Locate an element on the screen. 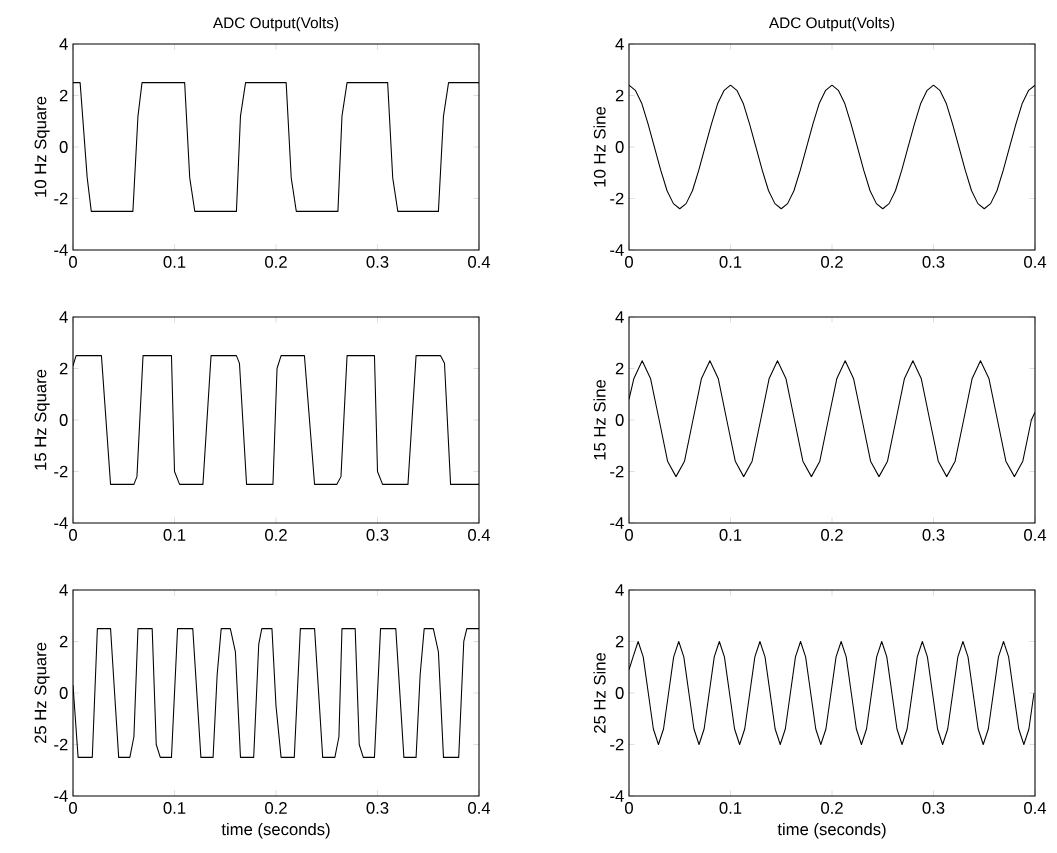 This screenshot has width=1057, height=853. y-axis-title: 15 Hz Sine is located at coordinates (599, 419).